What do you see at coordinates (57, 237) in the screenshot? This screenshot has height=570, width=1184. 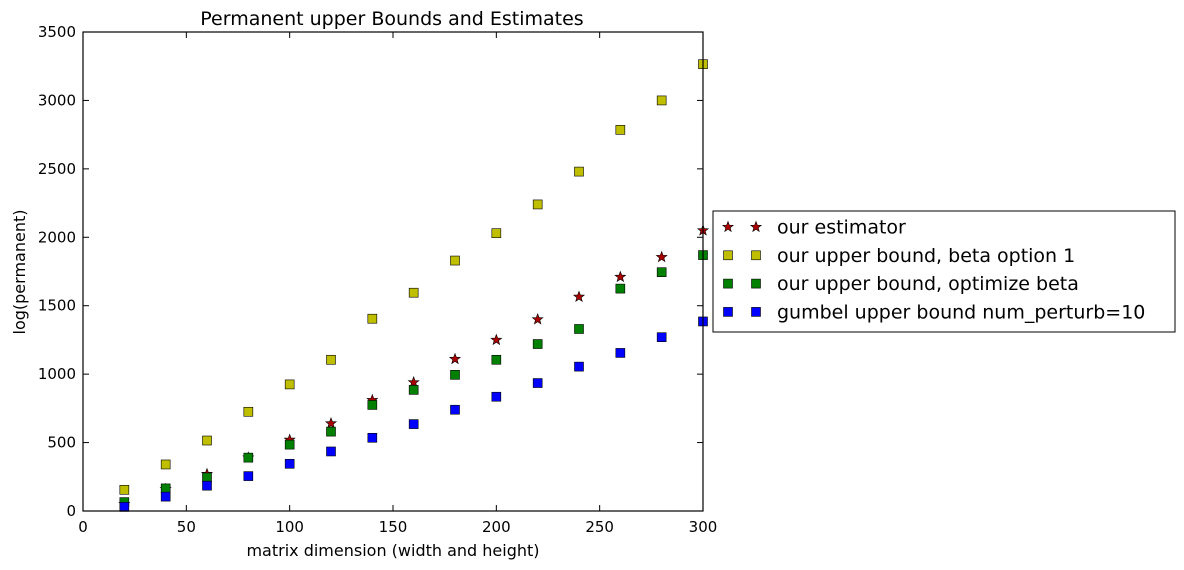 I see `y-tick-label: 2000` at bounding box center [57, 237].